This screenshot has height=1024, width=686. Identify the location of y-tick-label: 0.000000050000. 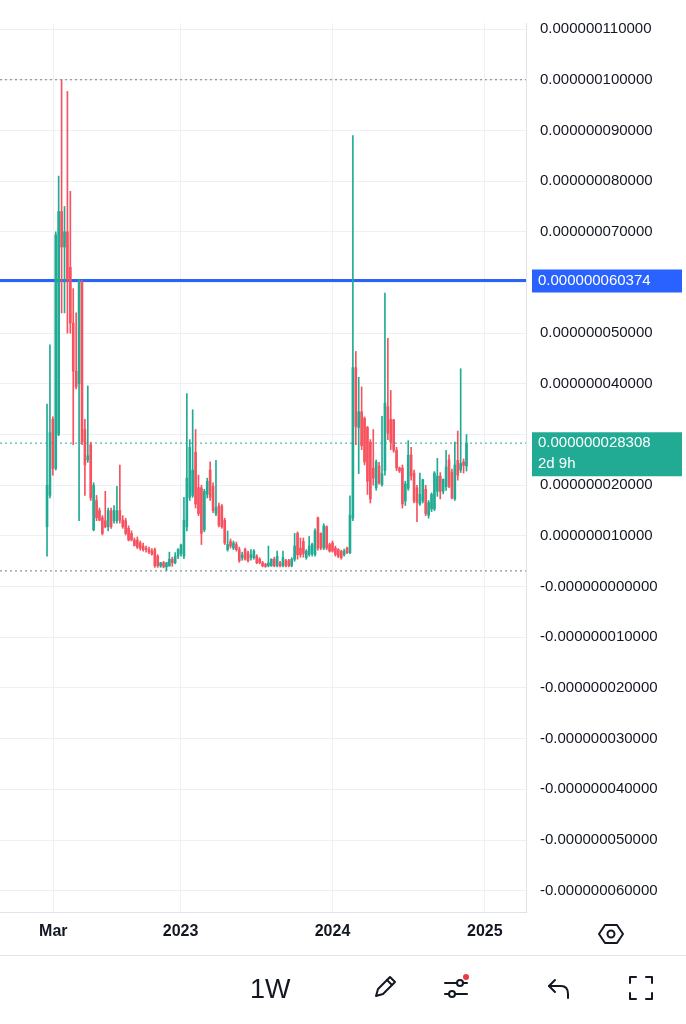
(596, 332).